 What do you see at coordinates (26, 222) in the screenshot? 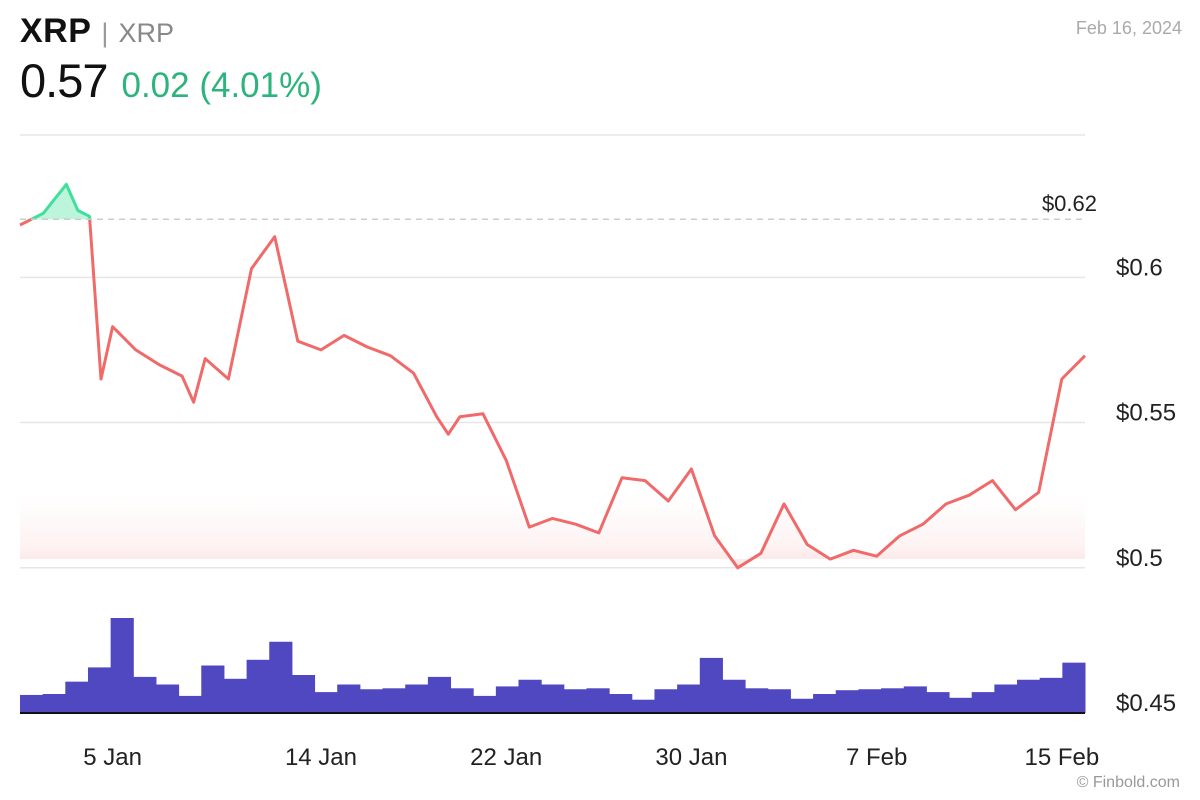
I see `price-line-below` at bounding box center [26, 222].